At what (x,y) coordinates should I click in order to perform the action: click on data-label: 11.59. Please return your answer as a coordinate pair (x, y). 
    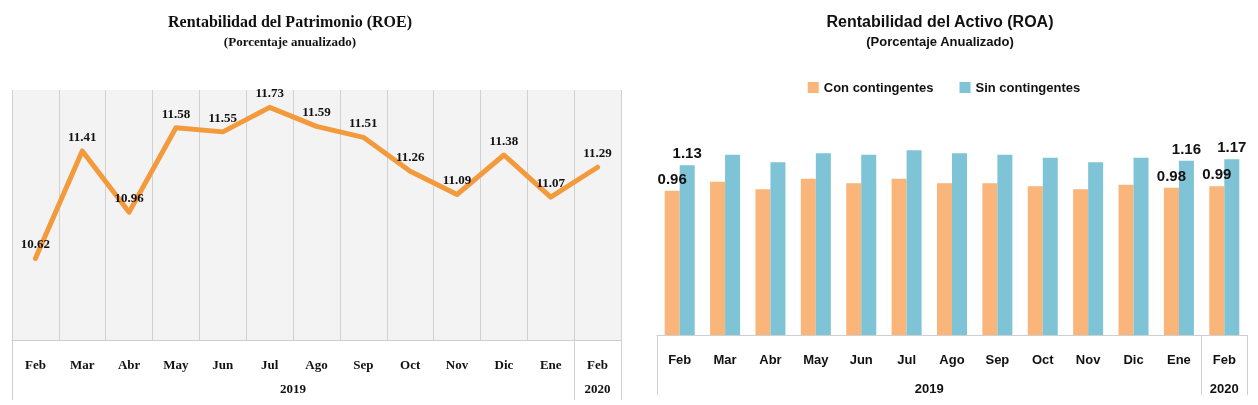
    Looking at the image, I should click on (317, 112).